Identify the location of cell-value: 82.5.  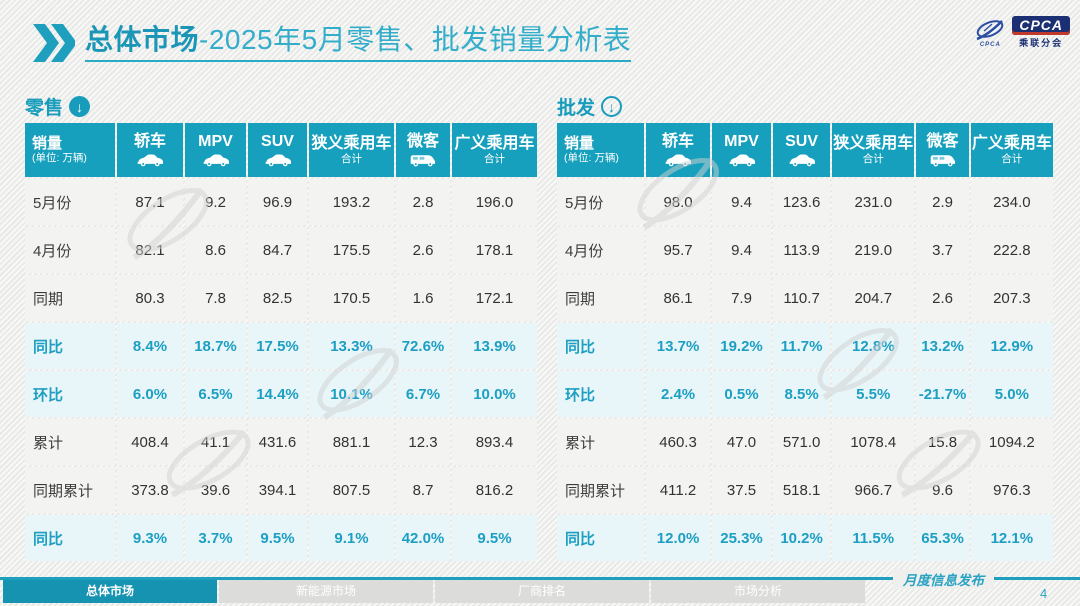
(277, 298).